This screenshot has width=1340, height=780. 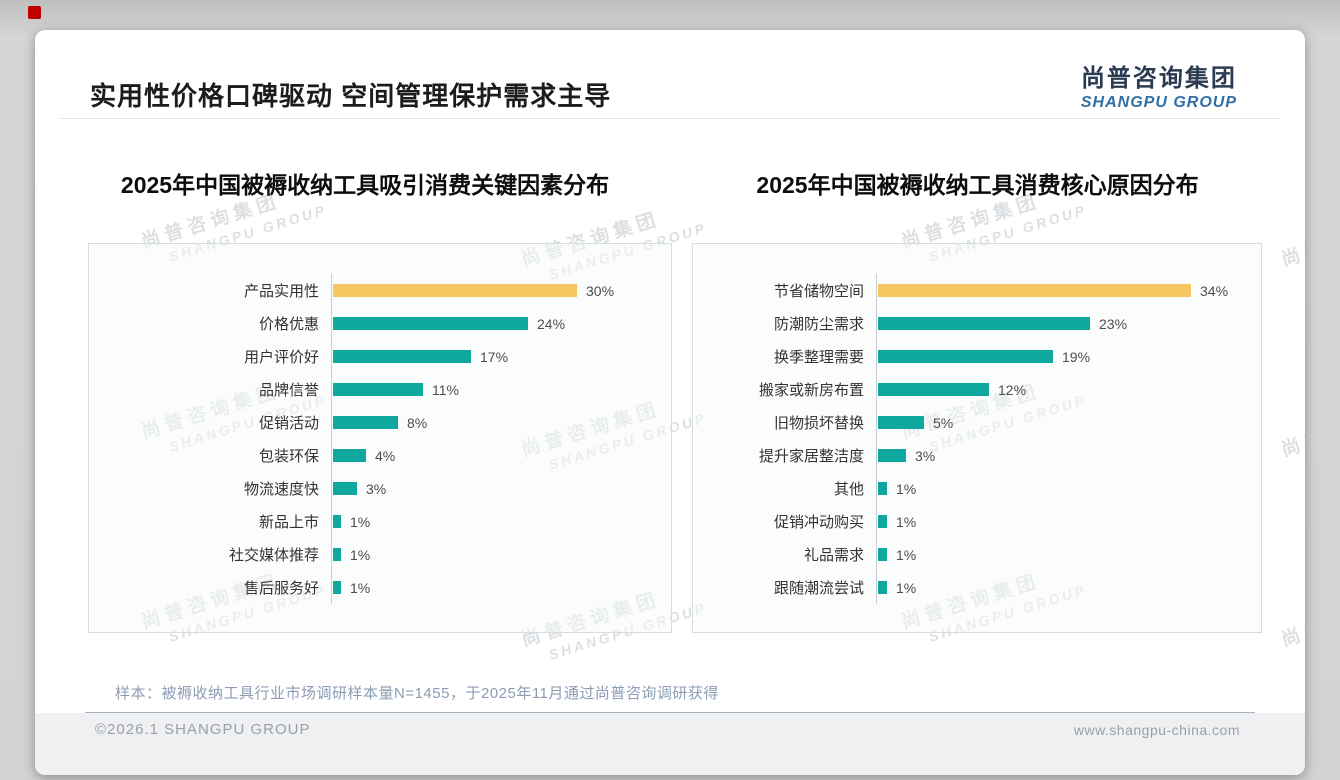 What do you see at coordinates (385, 455) in the screenshot?
I see `value-label: 4%` at bounding box center [385, 455].